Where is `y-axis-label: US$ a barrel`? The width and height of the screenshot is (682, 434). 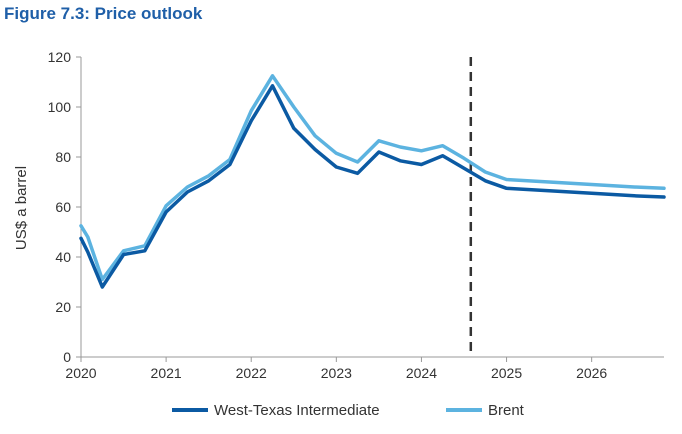
y-axis-label: US$ a barrel is located at coordinates (21, 208).